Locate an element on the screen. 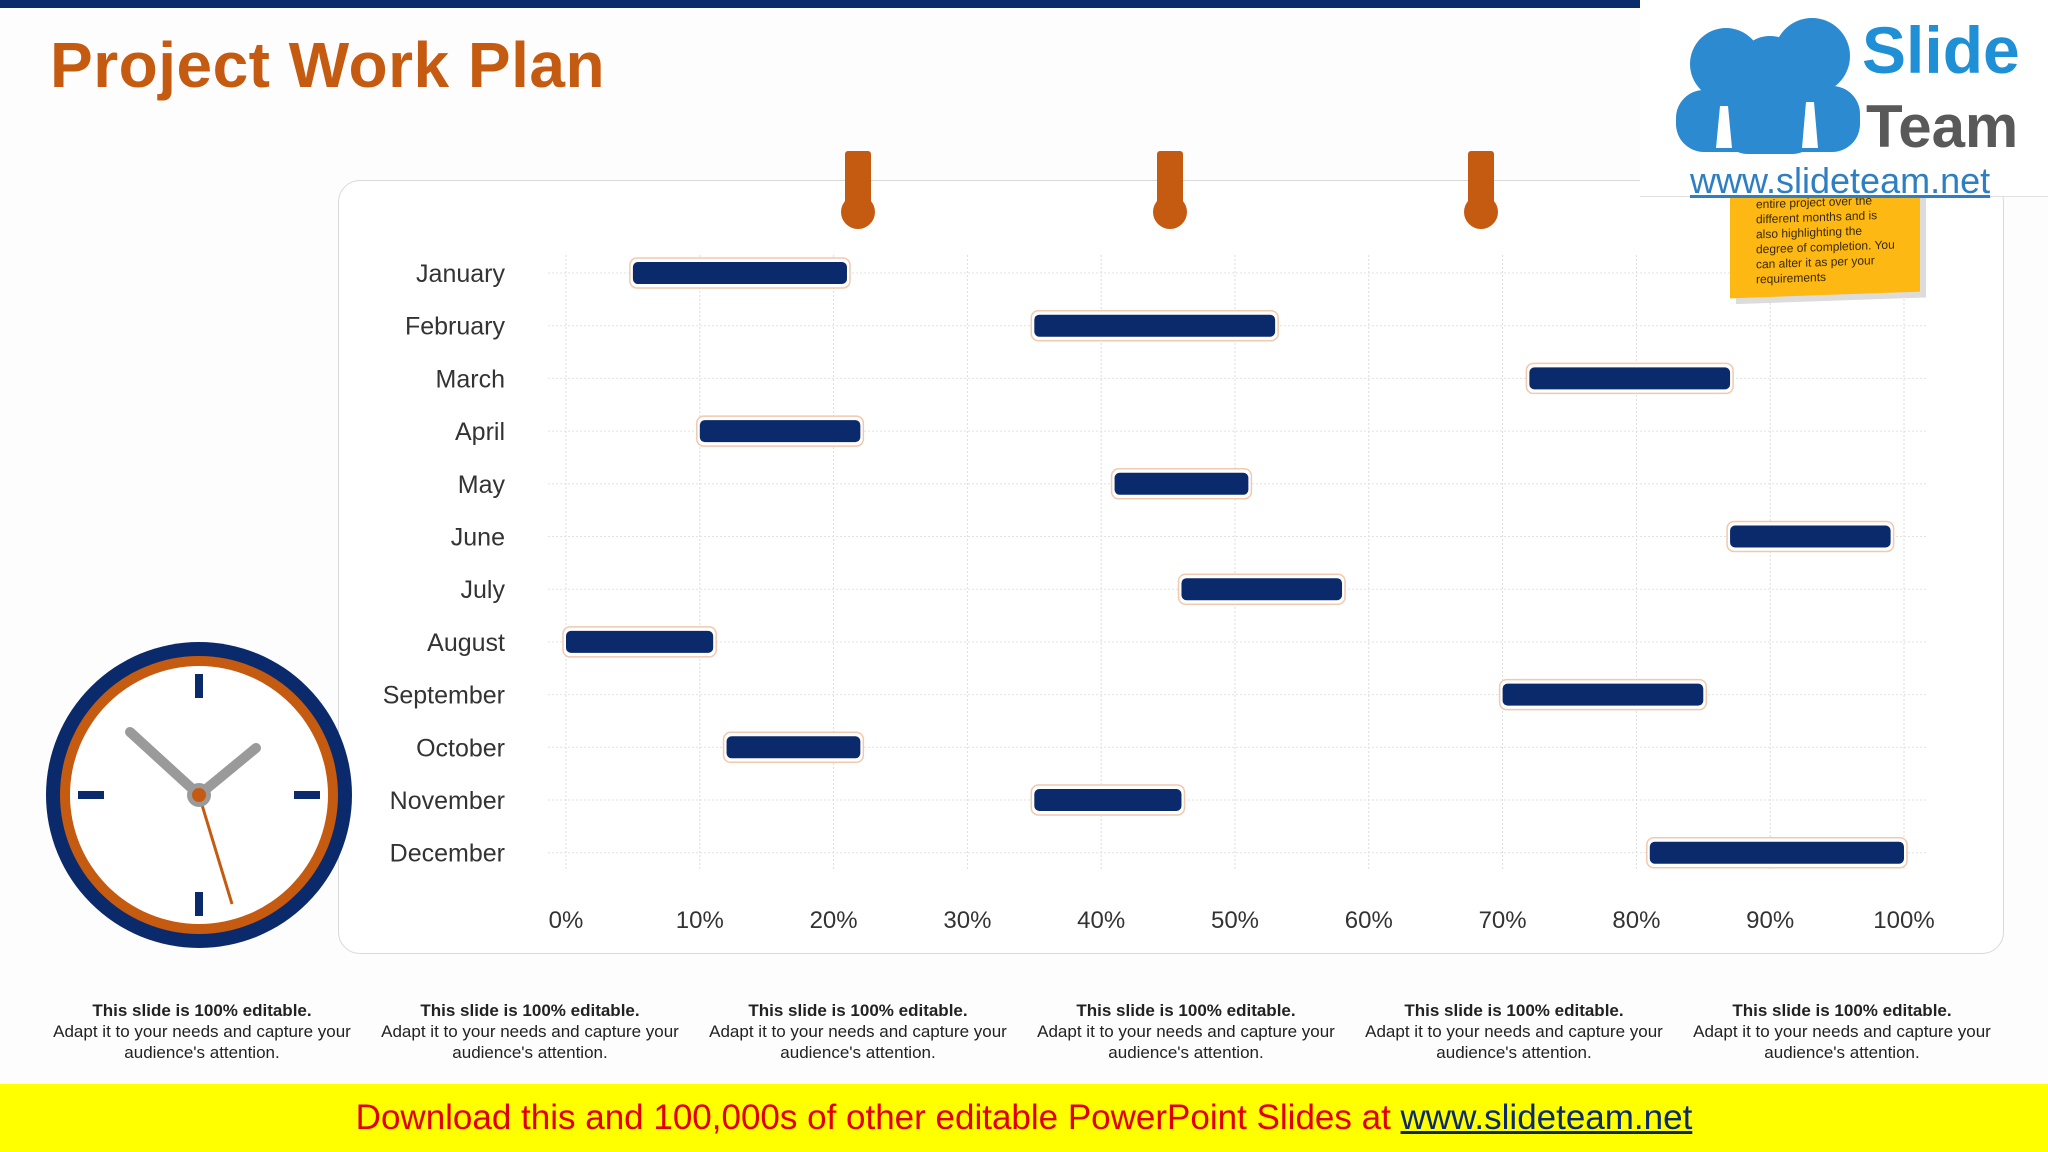 The image size is (2048, 1152). logo-word-team: Team is located at coordinates (1942, 126).